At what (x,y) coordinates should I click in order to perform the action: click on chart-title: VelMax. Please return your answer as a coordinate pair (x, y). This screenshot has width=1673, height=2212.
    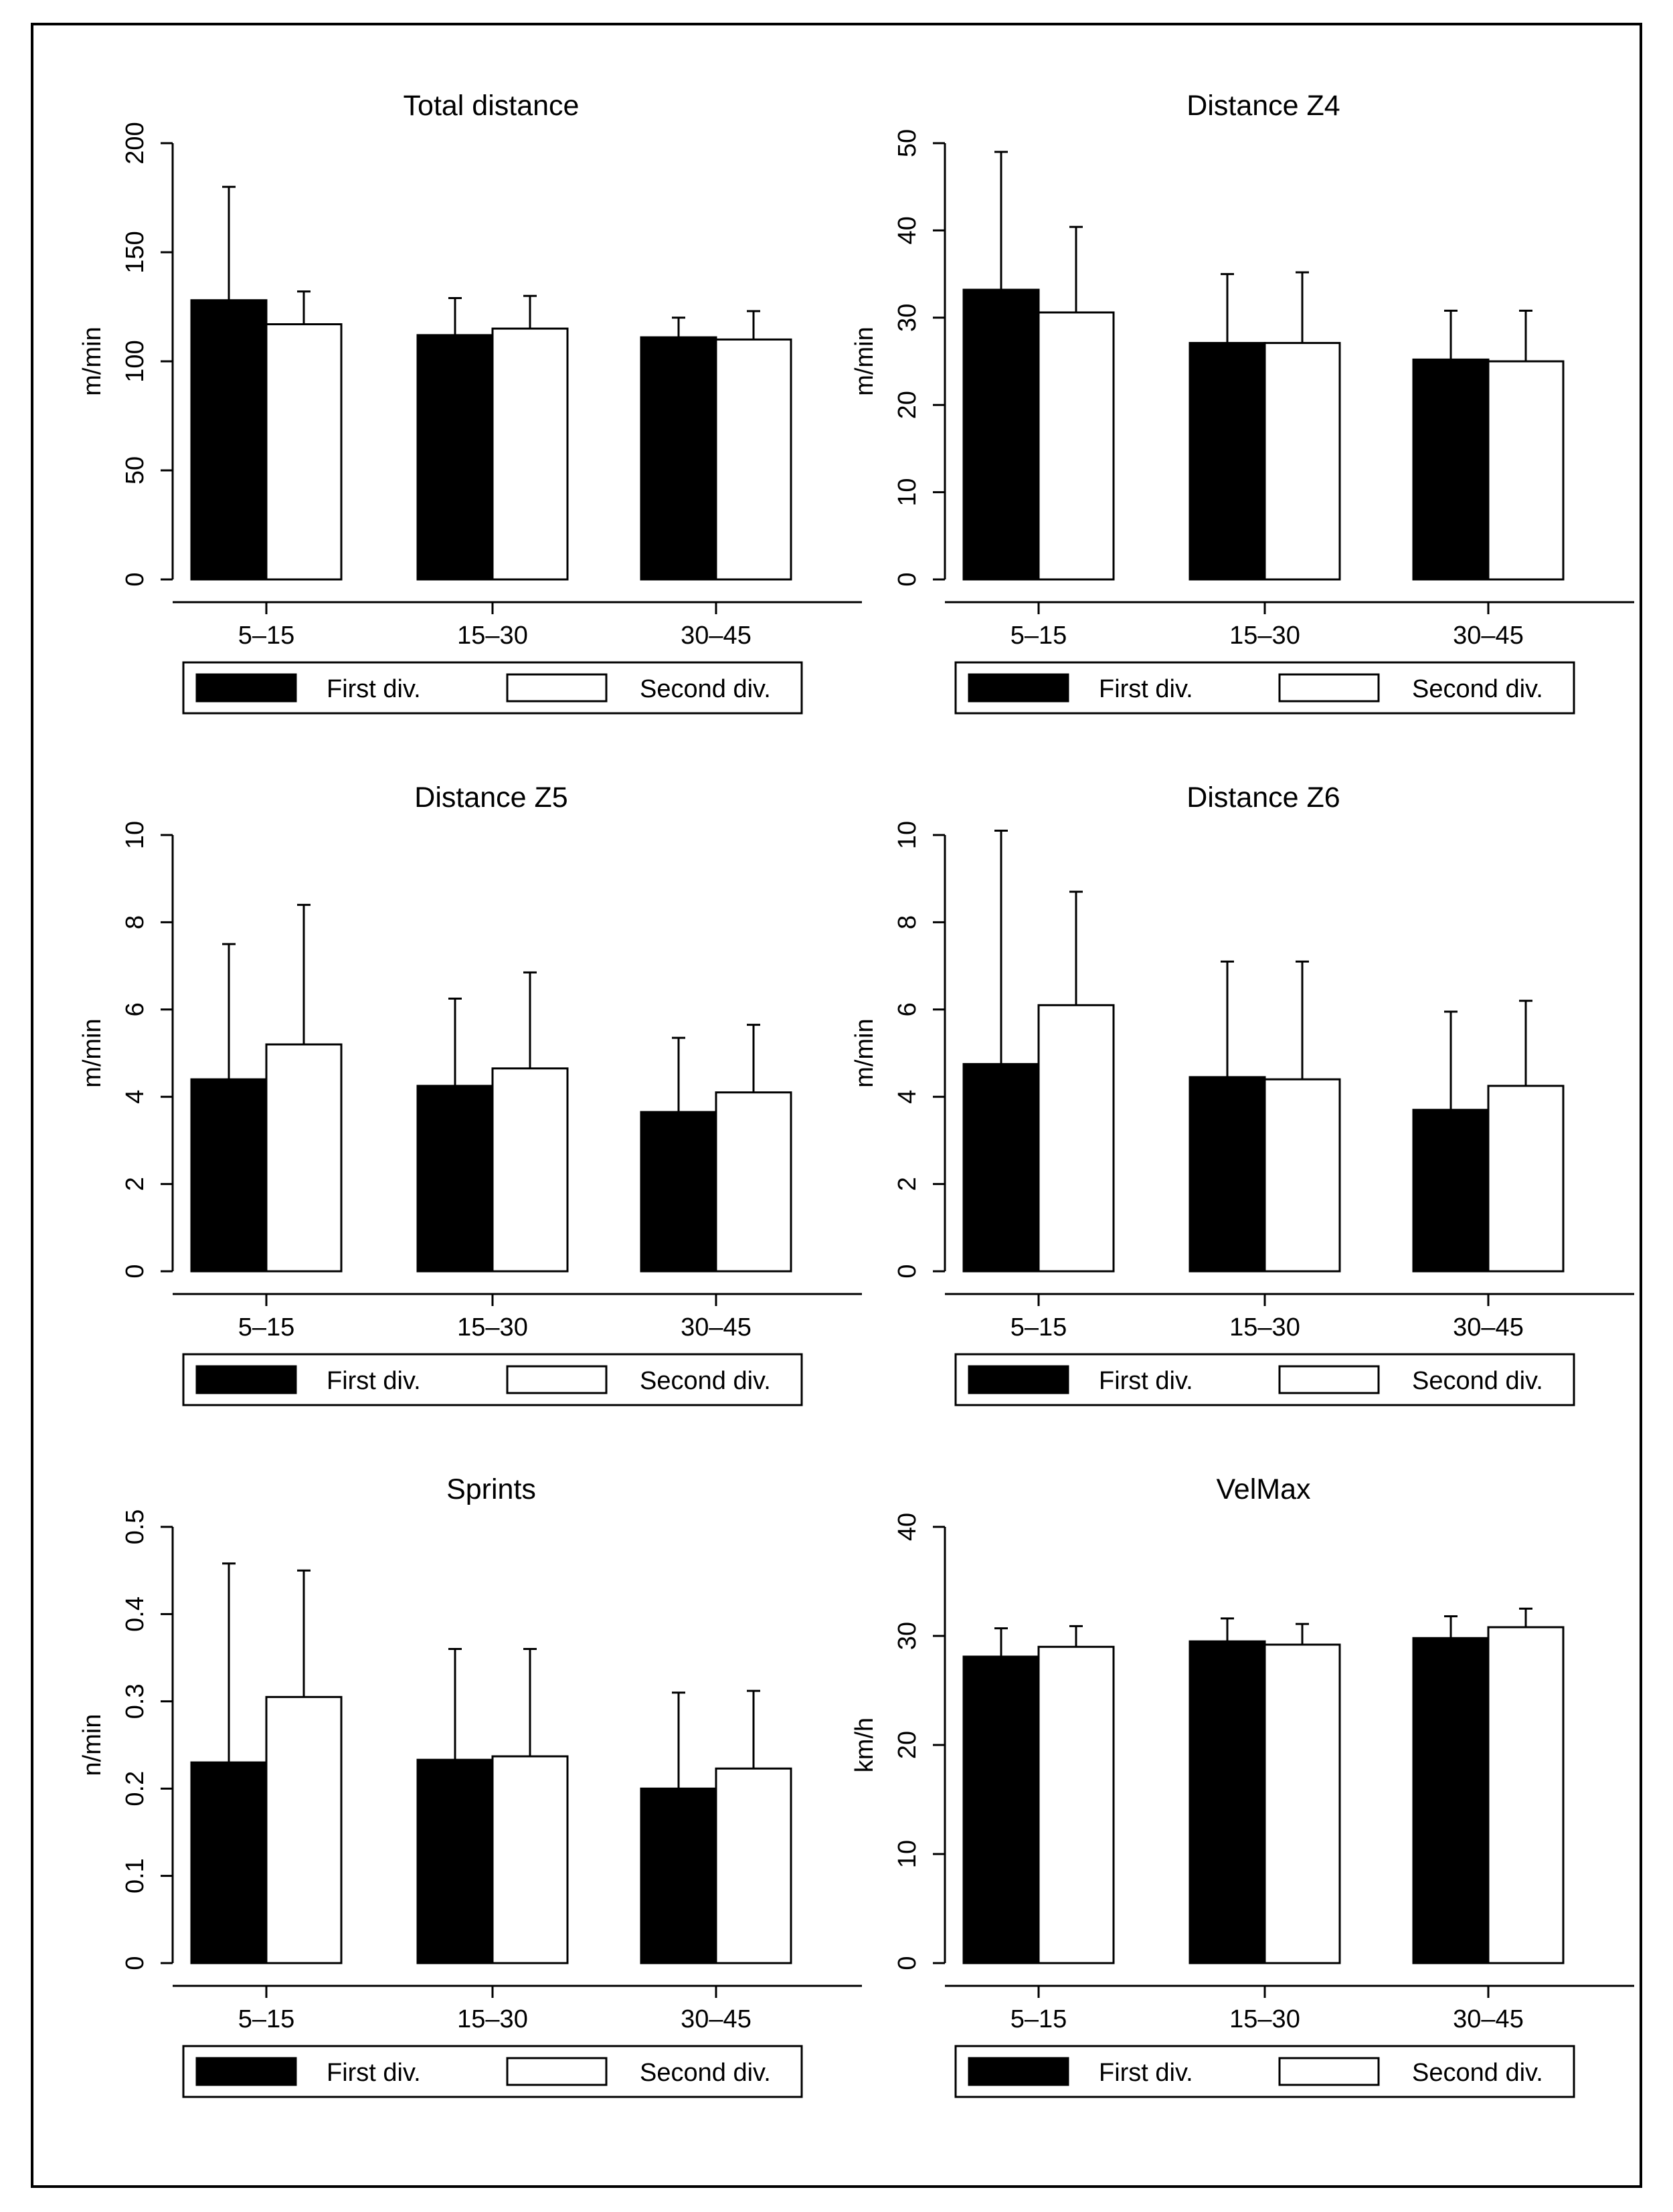
    Looking at the image, I should click on (1263, 1489).